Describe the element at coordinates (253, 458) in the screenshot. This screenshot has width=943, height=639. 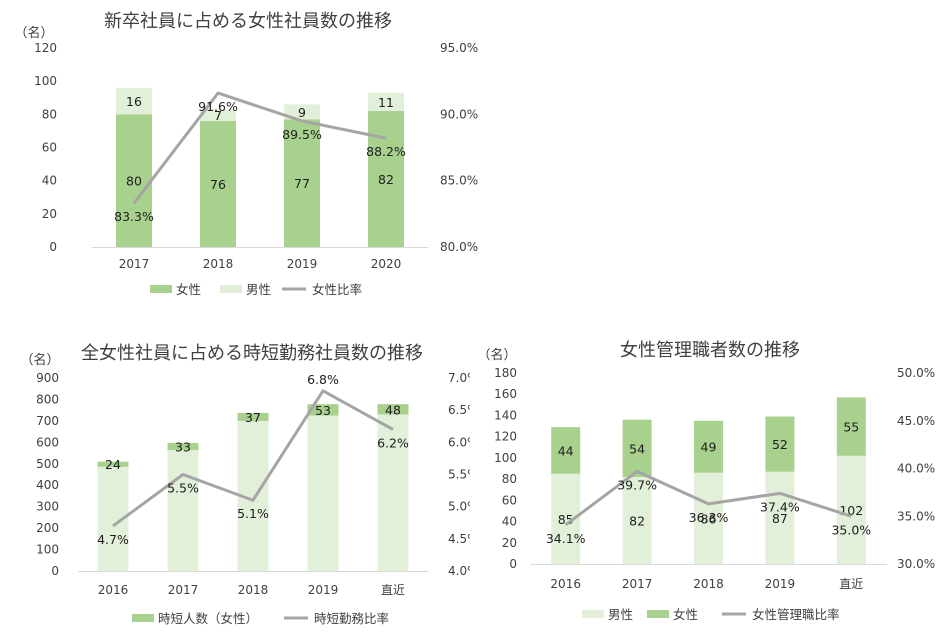
I see `ratio-line` at that location.